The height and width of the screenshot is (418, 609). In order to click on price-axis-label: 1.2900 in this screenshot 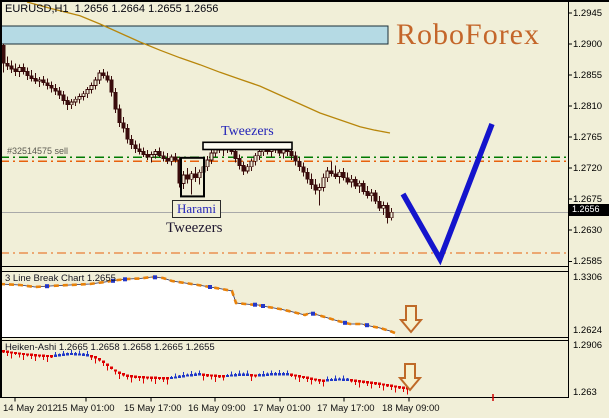, I will do `click(588, 44)`.